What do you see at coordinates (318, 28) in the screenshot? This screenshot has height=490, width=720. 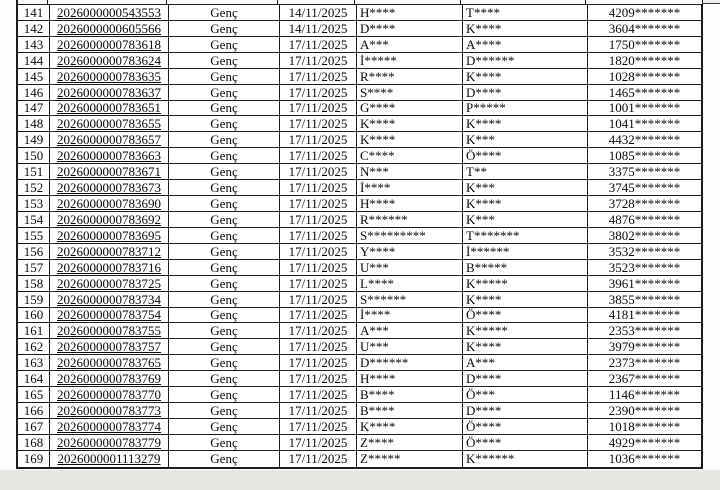 I see `cell-date: 14/11/2025` at bounding box center [318, 28].